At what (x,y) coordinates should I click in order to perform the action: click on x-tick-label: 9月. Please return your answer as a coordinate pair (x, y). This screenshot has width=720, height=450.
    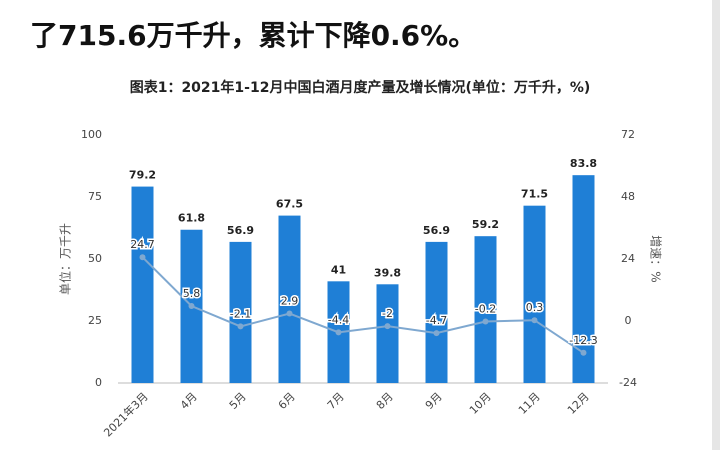
    Looking at the image, I should click on (434, 401).